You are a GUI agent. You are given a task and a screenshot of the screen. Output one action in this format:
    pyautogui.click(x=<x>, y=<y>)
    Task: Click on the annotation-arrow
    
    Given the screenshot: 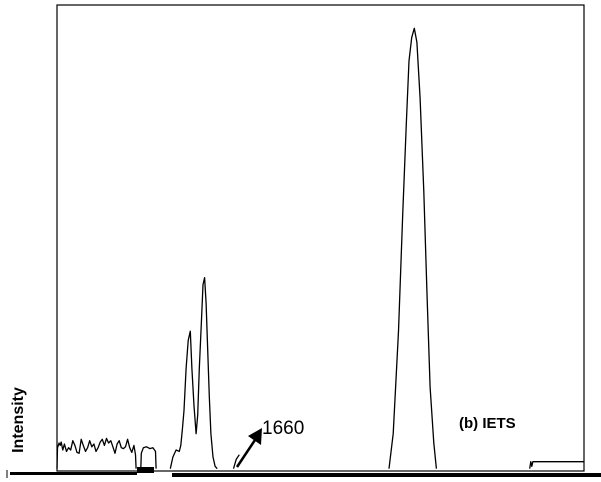 What is the action you would take?
    pyautogui.click(x=247, y=452)
    